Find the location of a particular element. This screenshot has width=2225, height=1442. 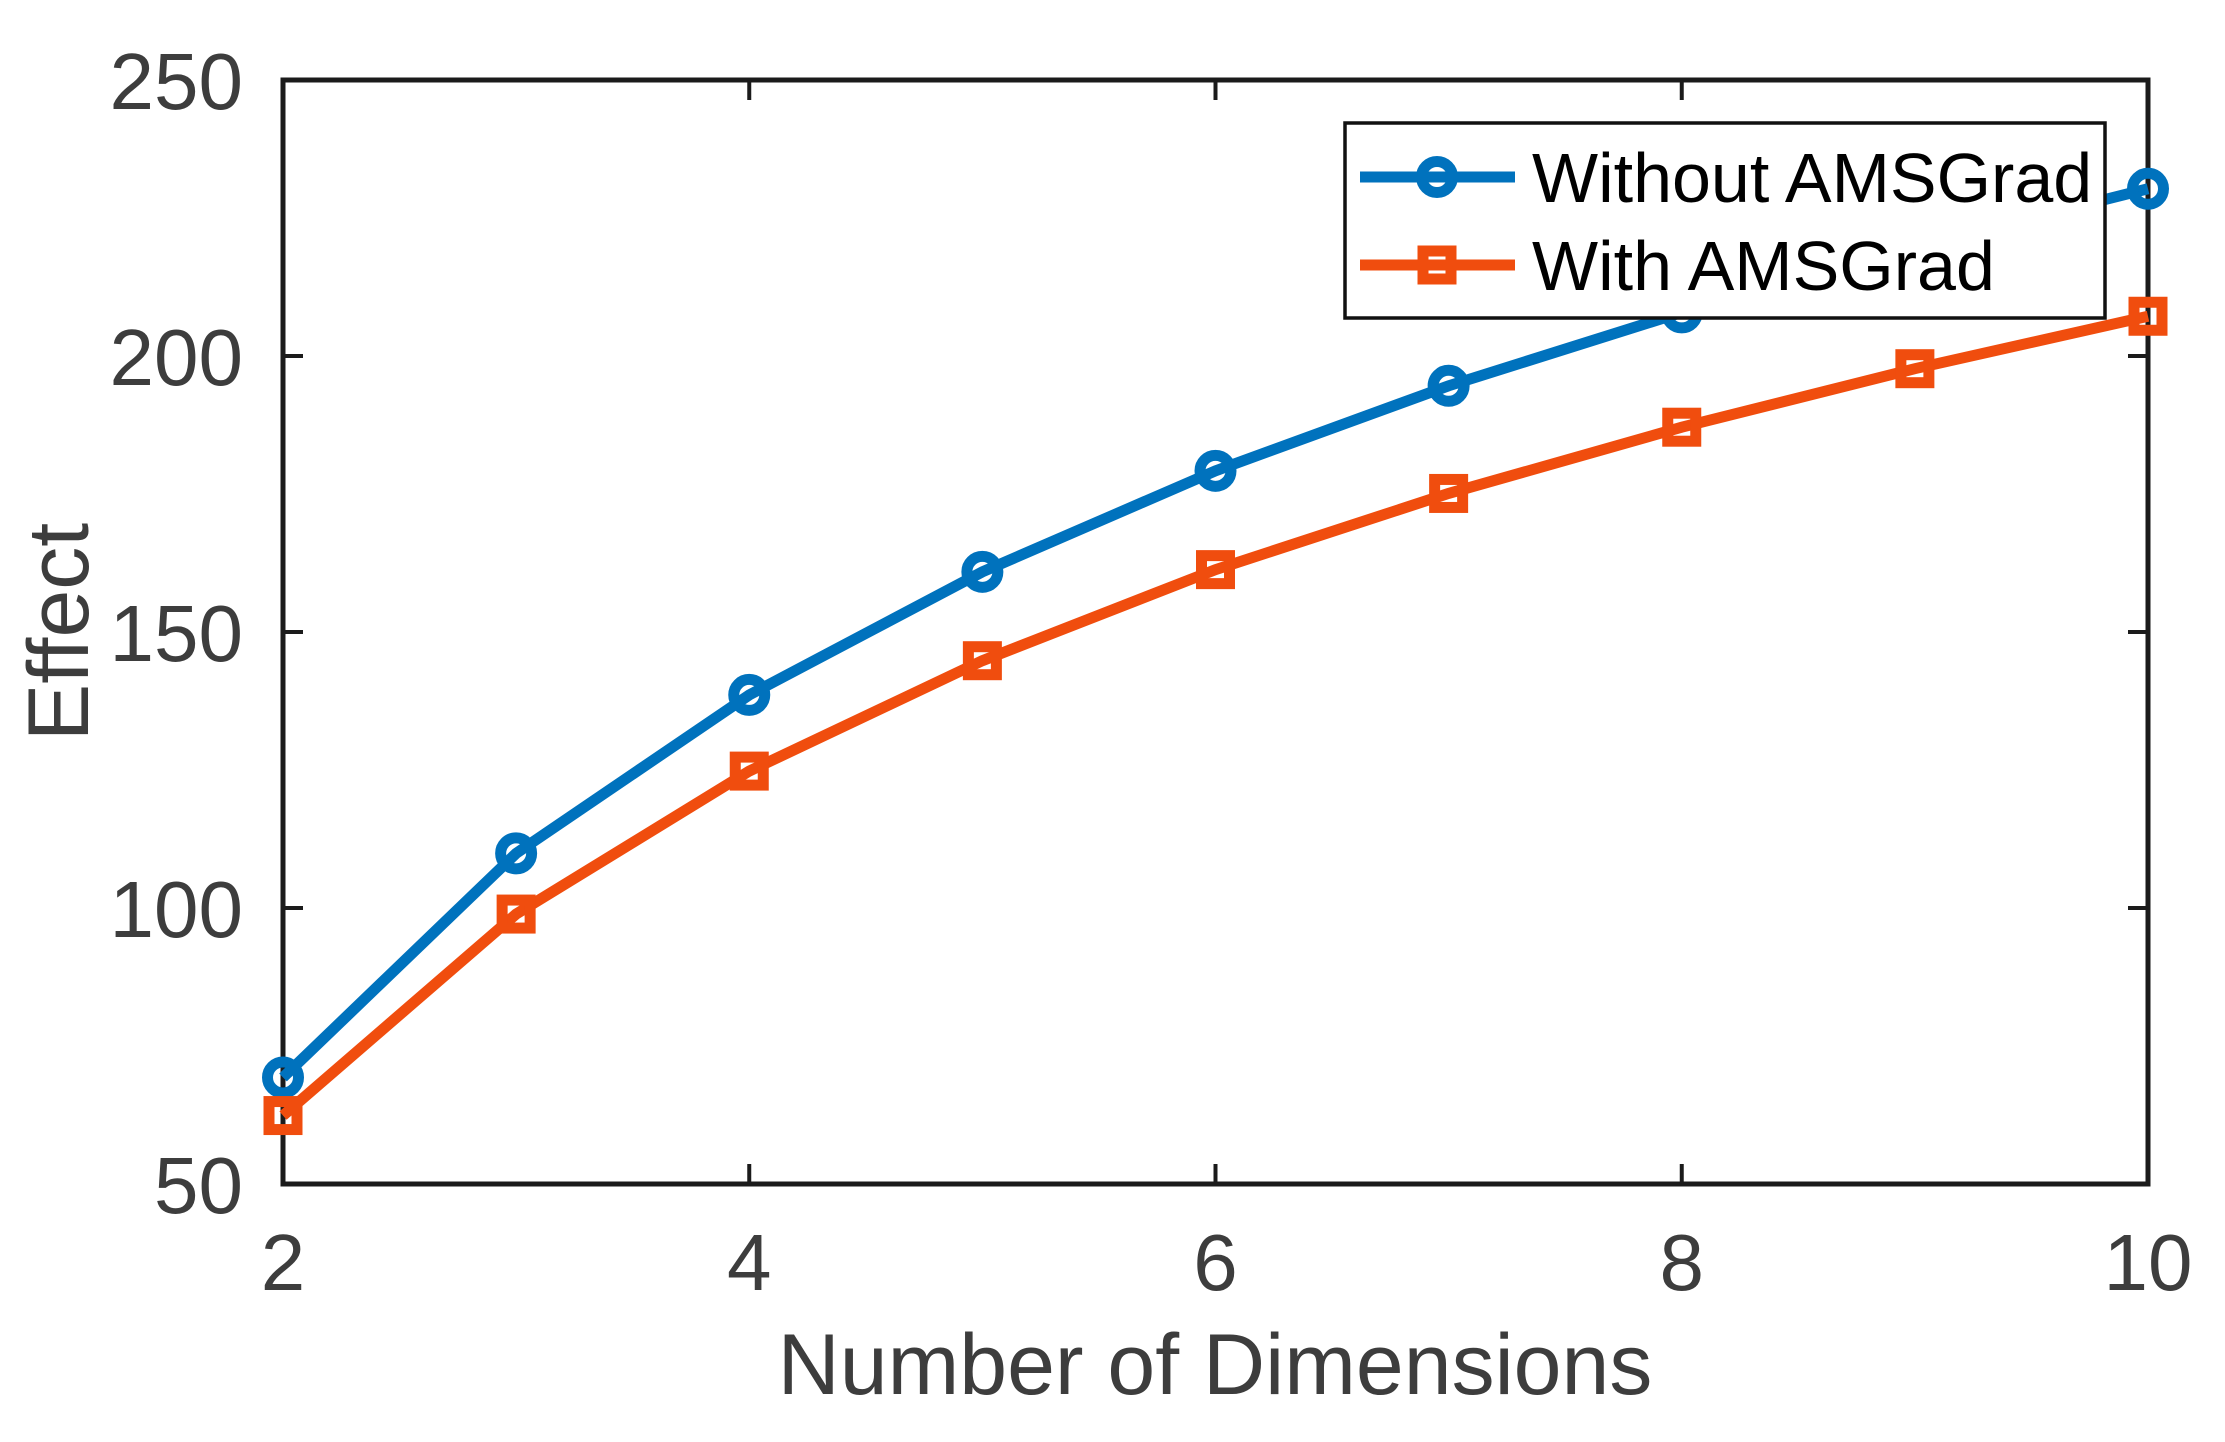

x-tick-label: 4 is located at coordinates (749, 1262).